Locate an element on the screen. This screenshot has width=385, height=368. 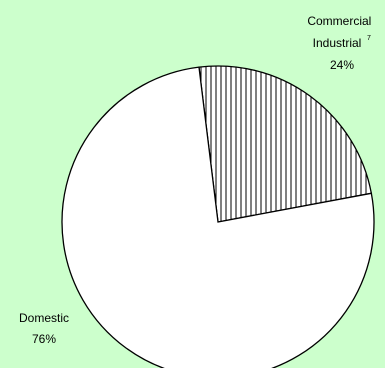
slice-label-domestic: Domestic is located at coordinates (44, 318).